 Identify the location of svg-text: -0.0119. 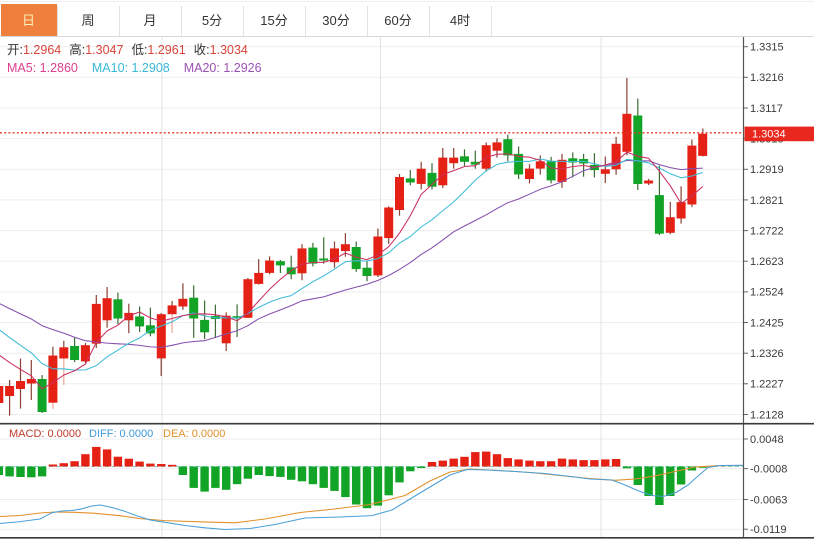
(768, 530).